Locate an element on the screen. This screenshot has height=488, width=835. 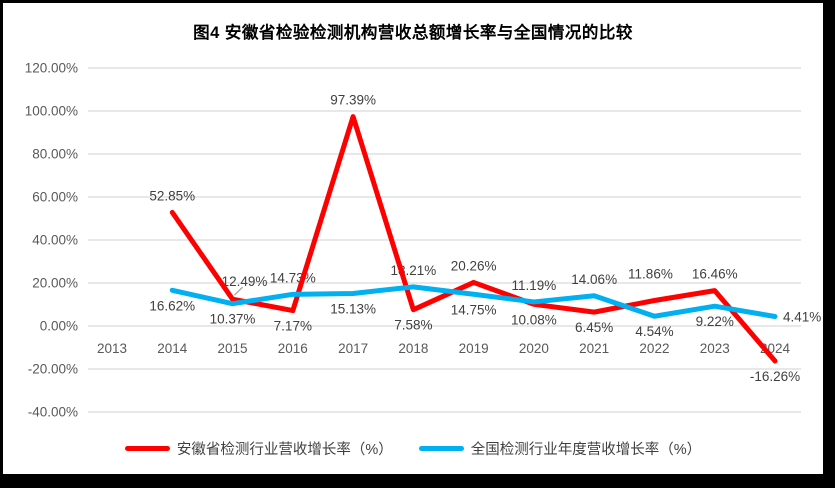
legend-label-anhui: 安徽省检测行业营收增长率（%） is located at coordinates (284, 450).